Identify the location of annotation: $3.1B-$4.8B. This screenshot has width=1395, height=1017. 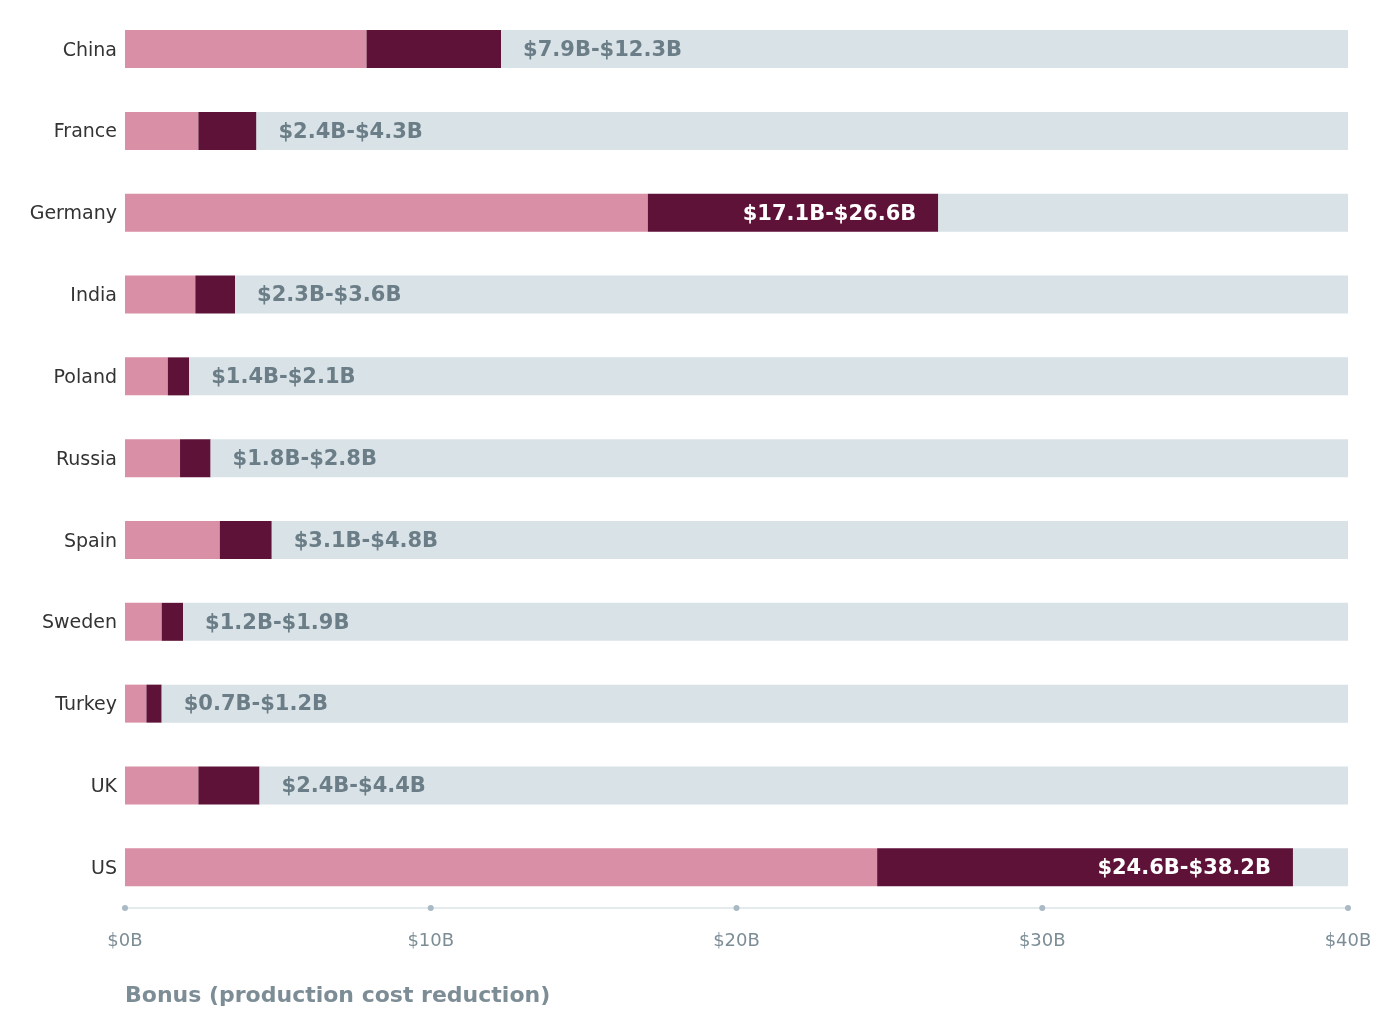
(366, 539).